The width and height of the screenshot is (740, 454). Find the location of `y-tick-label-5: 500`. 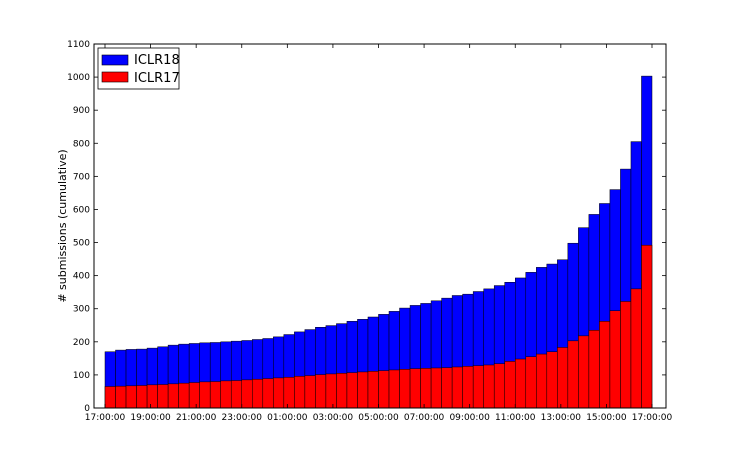

y-tick-label-5: 500 is located at coordinates (81, 244).